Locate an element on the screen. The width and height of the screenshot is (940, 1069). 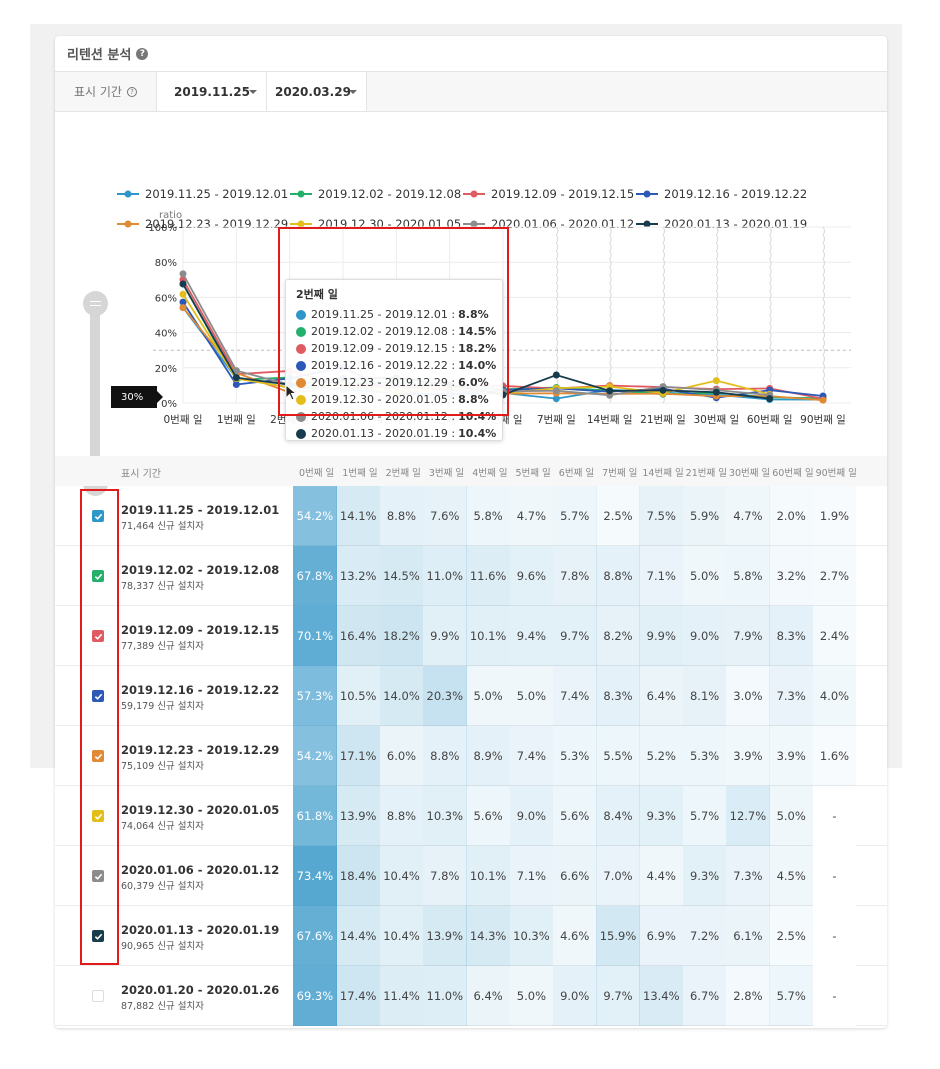
cursor-arrow-icon is located at coordinates (291, 392).